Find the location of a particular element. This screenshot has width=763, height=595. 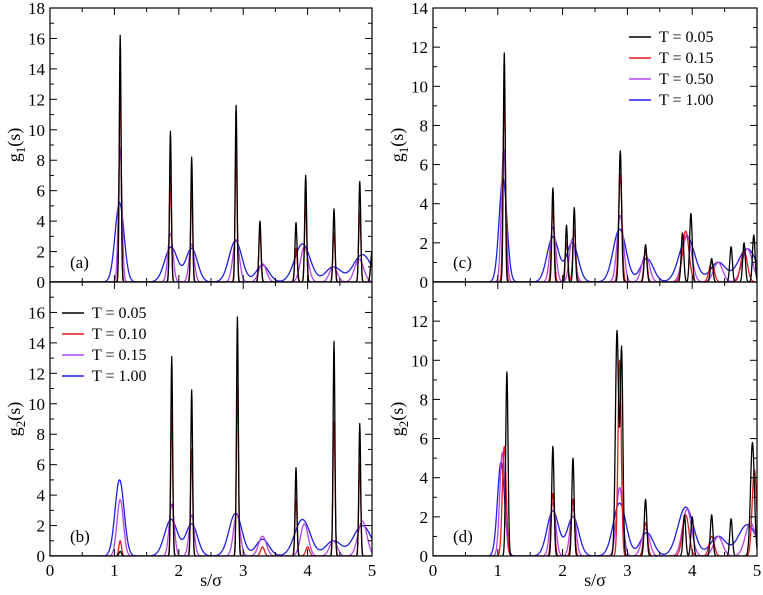

panel-label: (d) is located at coordinates (463, 536).